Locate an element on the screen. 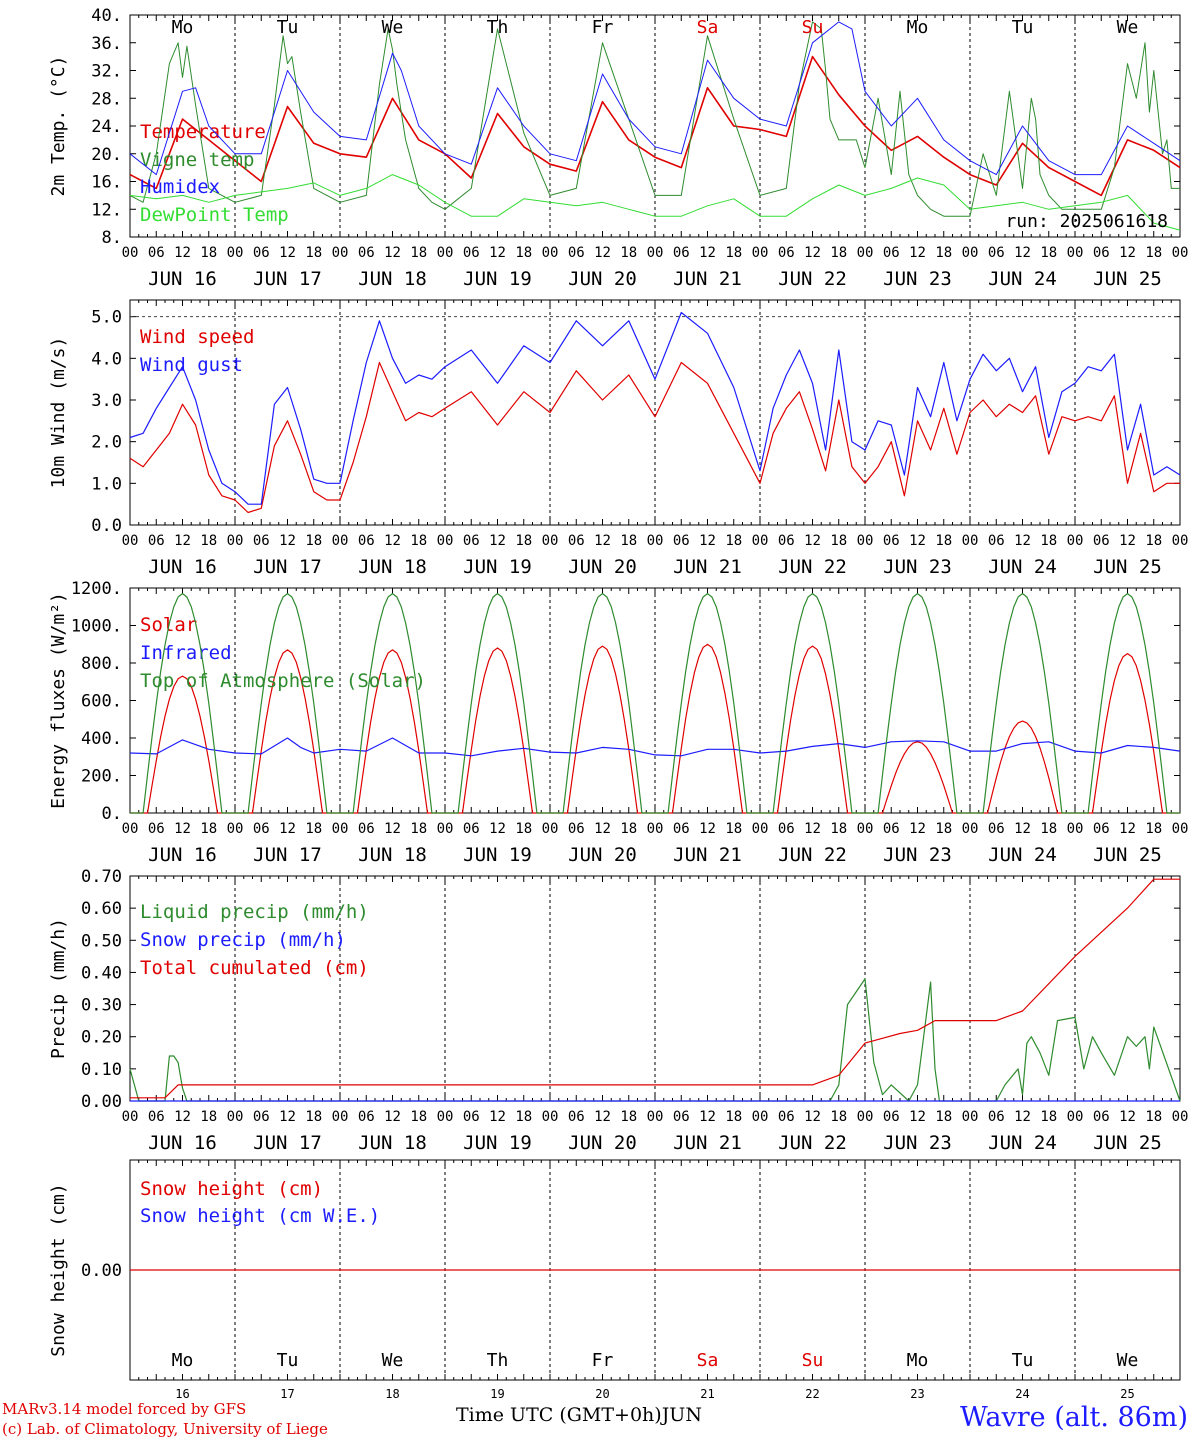 This screenshot has height=1440, width=1194. day-number-label: 21 is located at coordinates (707, 1394).